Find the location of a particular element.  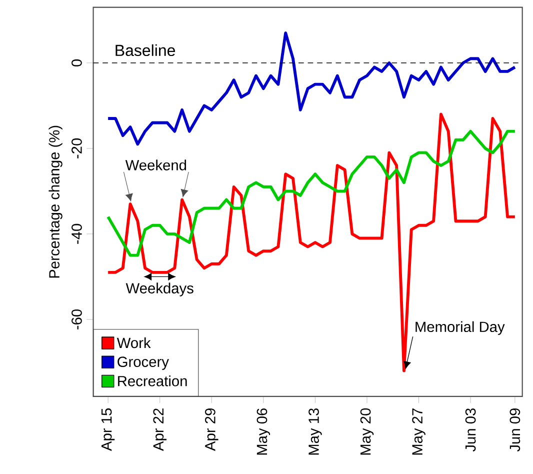

y-tick-label: -60 is located at coordinates (77, 320).